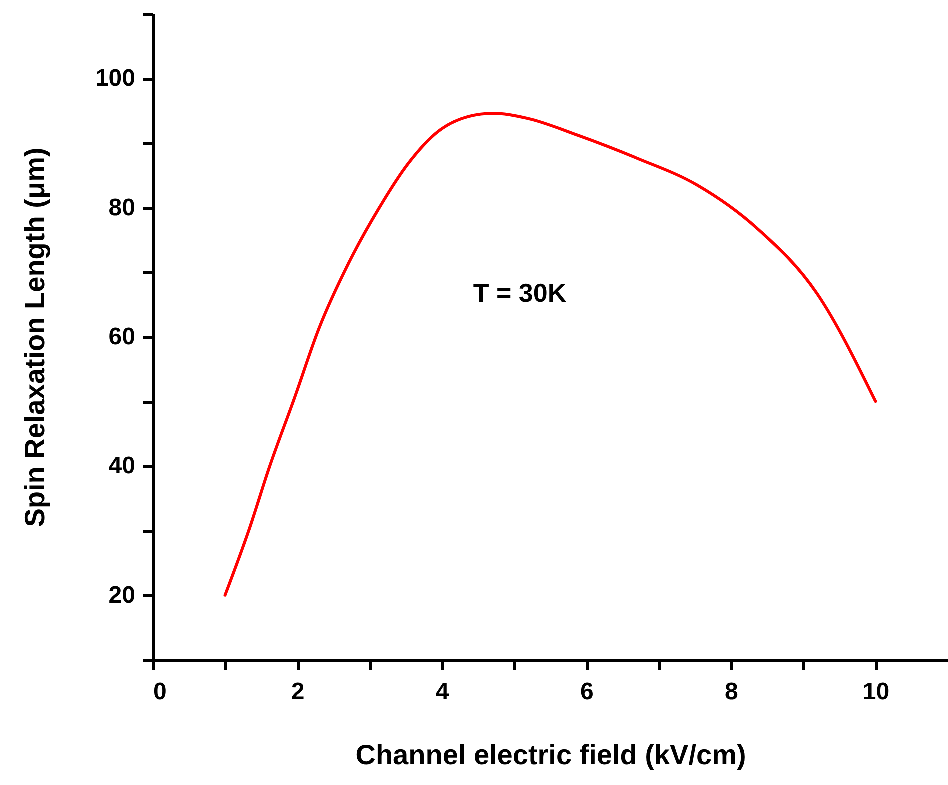 Image resolution: width=948 pixels, height=785 pixels. Describe the element at coordinates (443, 692) in the screenshot. I see `x-tick-label: 4` at that location.